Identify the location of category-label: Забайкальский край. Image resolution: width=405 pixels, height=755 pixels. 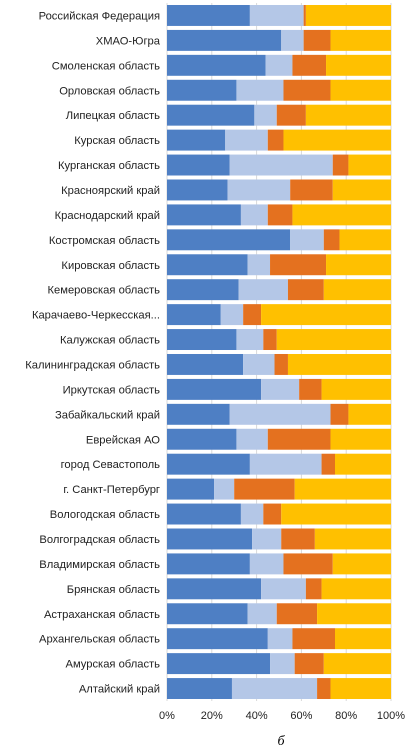
(107, 415).